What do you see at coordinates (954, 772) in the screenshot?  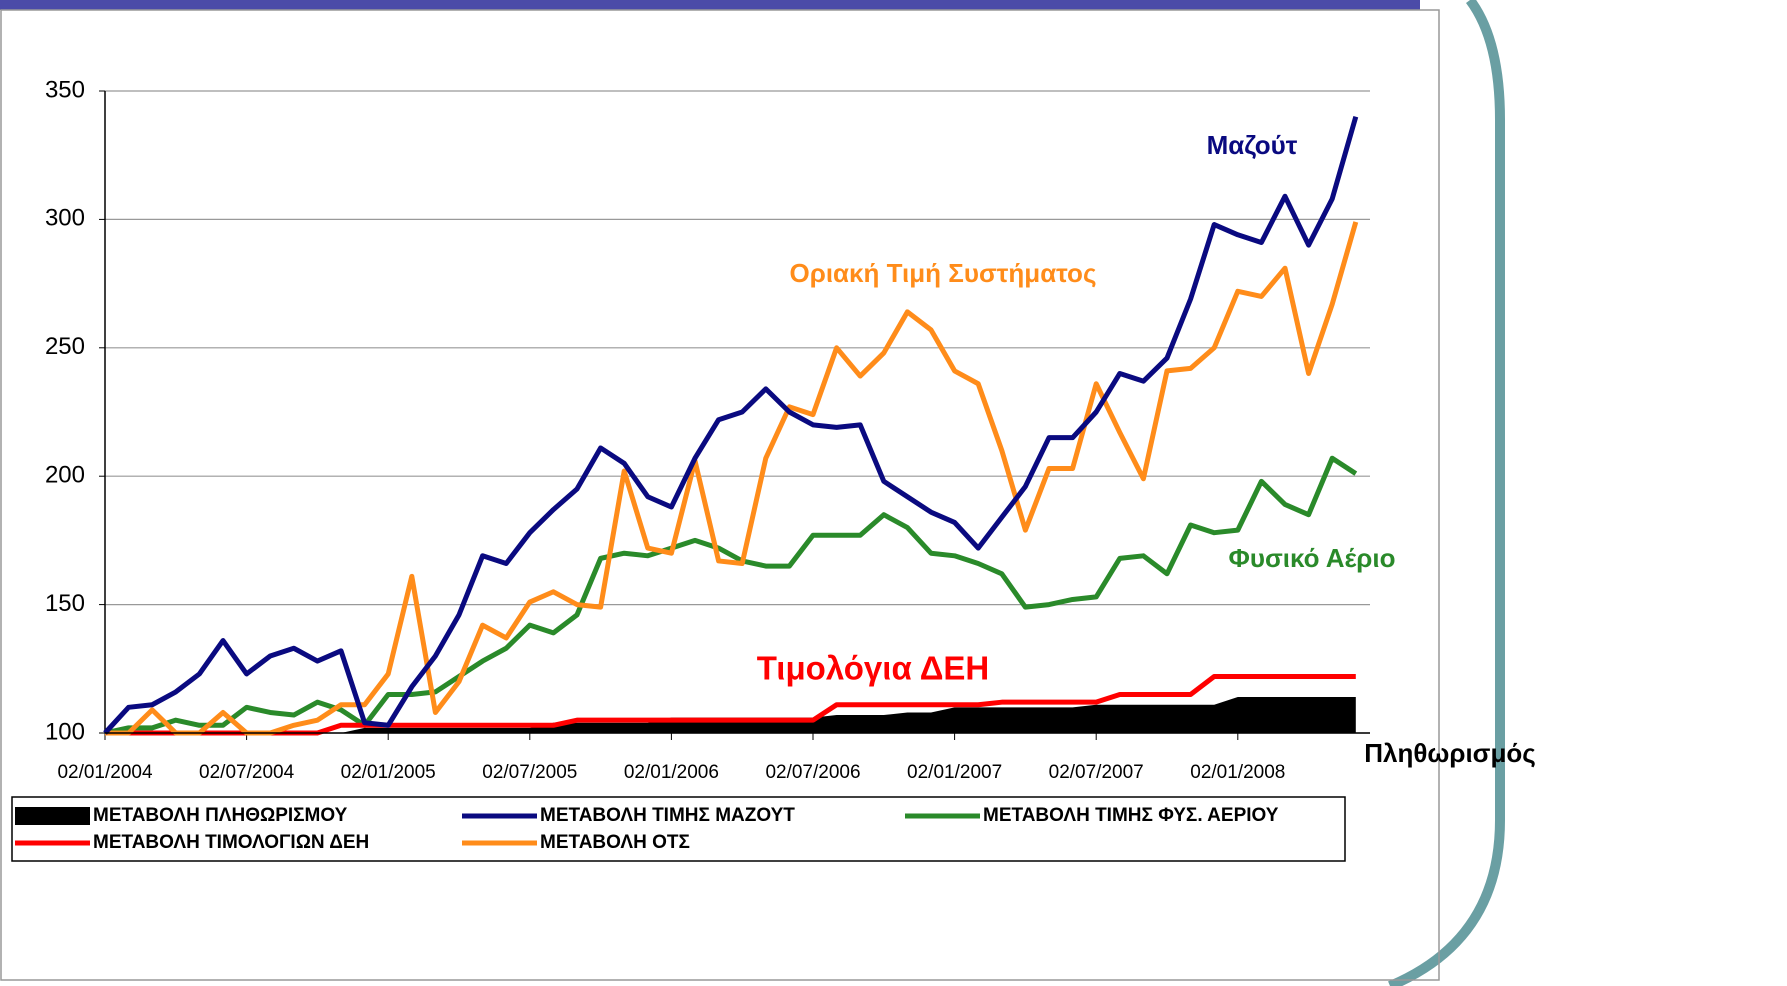 I see `x-tick-label: 02/01/2007` at bounding box center [954, 772].